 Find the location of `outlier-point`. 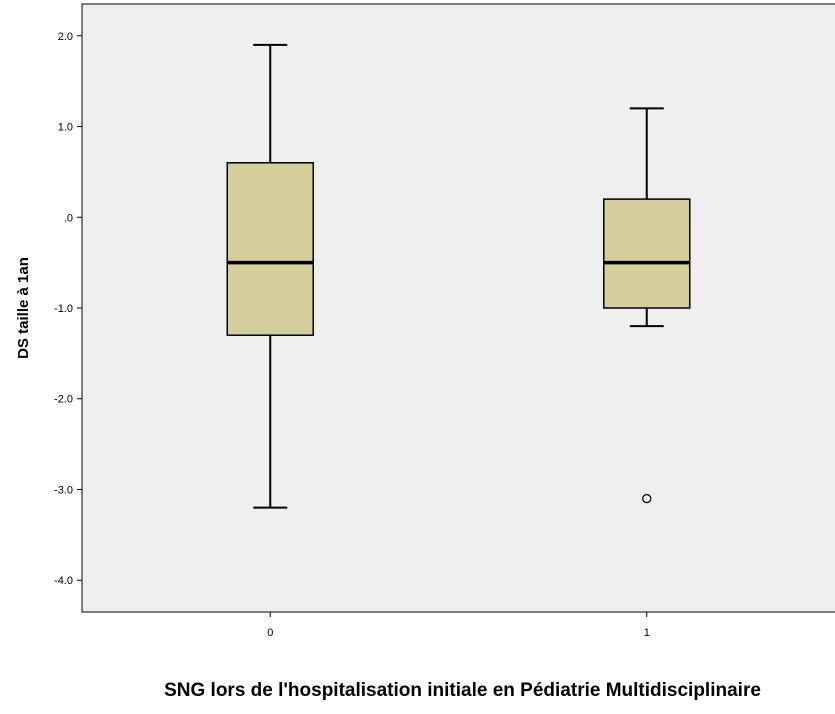

outlier-point is located at coordinates (647, 498).